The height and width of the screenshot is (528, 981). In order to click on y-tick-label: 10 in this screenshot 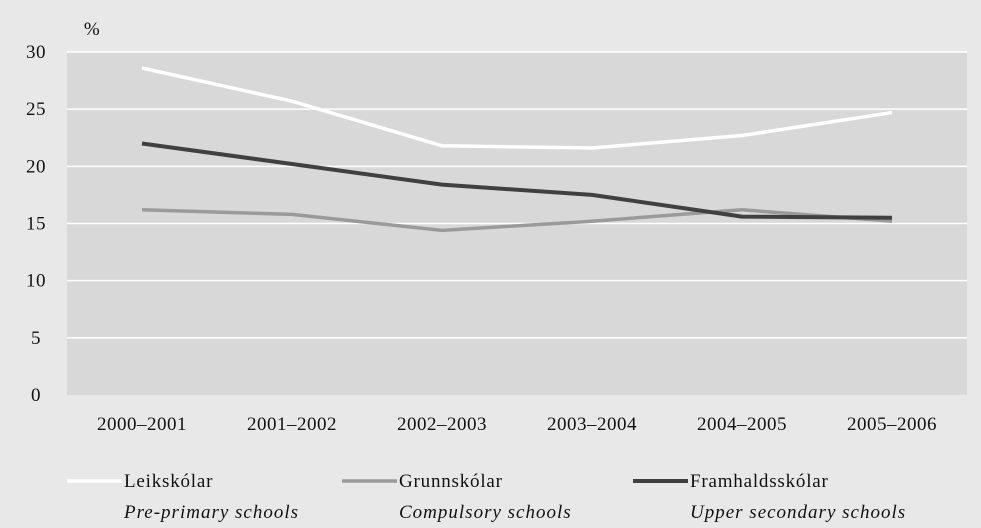, I will do `click(36, 281)`.